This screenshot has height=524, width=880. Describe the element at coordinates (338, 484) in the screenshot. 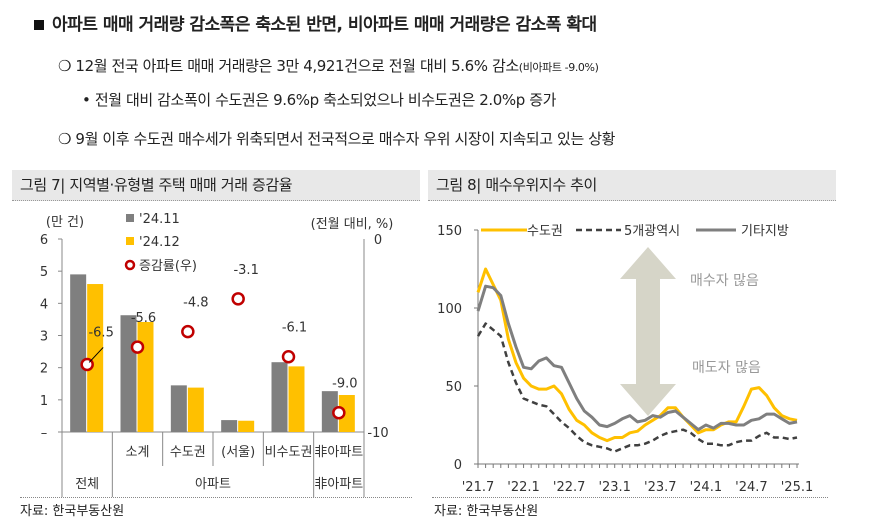

I see `group-label: 非아파트` at that location.